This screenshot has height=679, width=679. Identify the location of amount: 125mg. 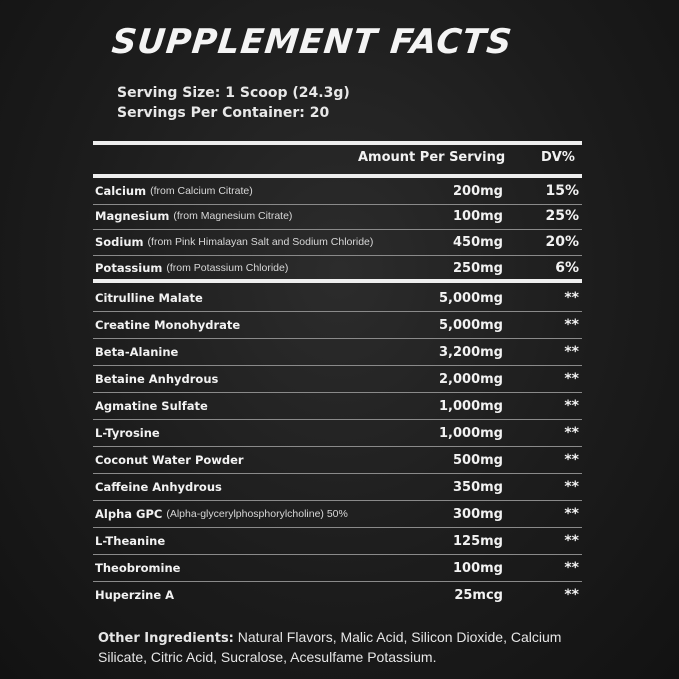
(478, 541).